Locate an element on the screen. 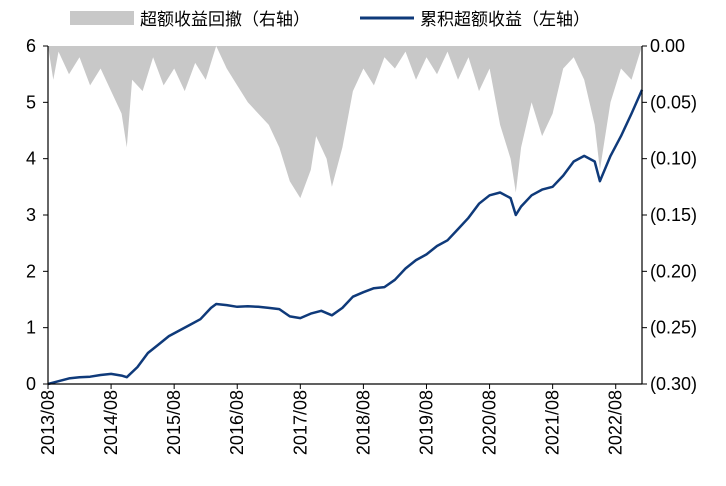 This screenshot has height=486, width=726. y-left-tick-label: 1 is located at coordinates (31, 328).